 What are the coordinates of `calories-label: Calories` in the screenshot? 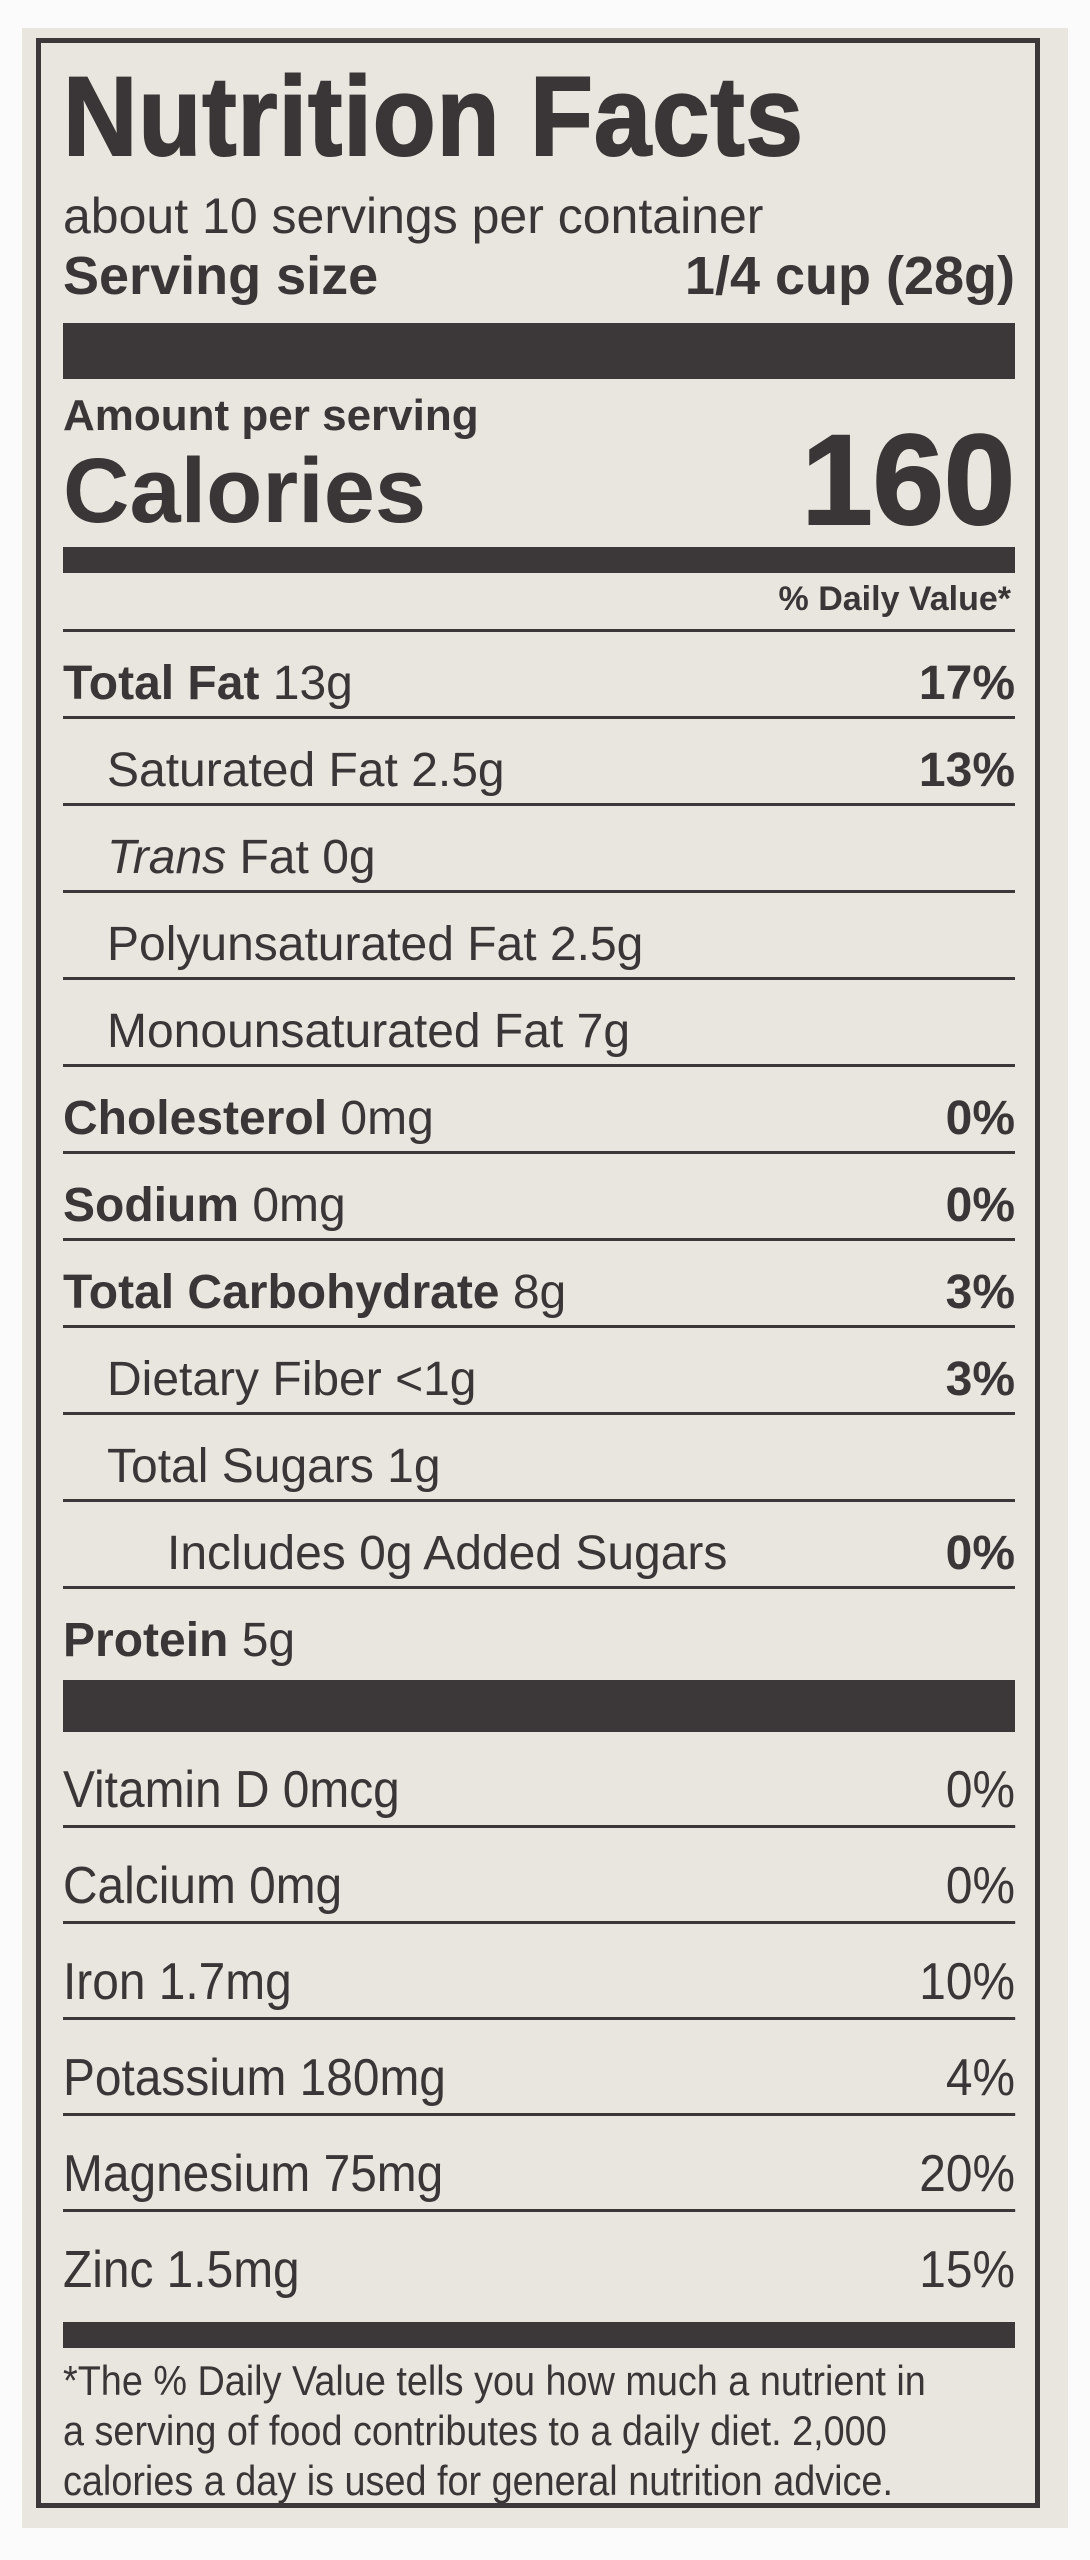 It's located at (245, 491).